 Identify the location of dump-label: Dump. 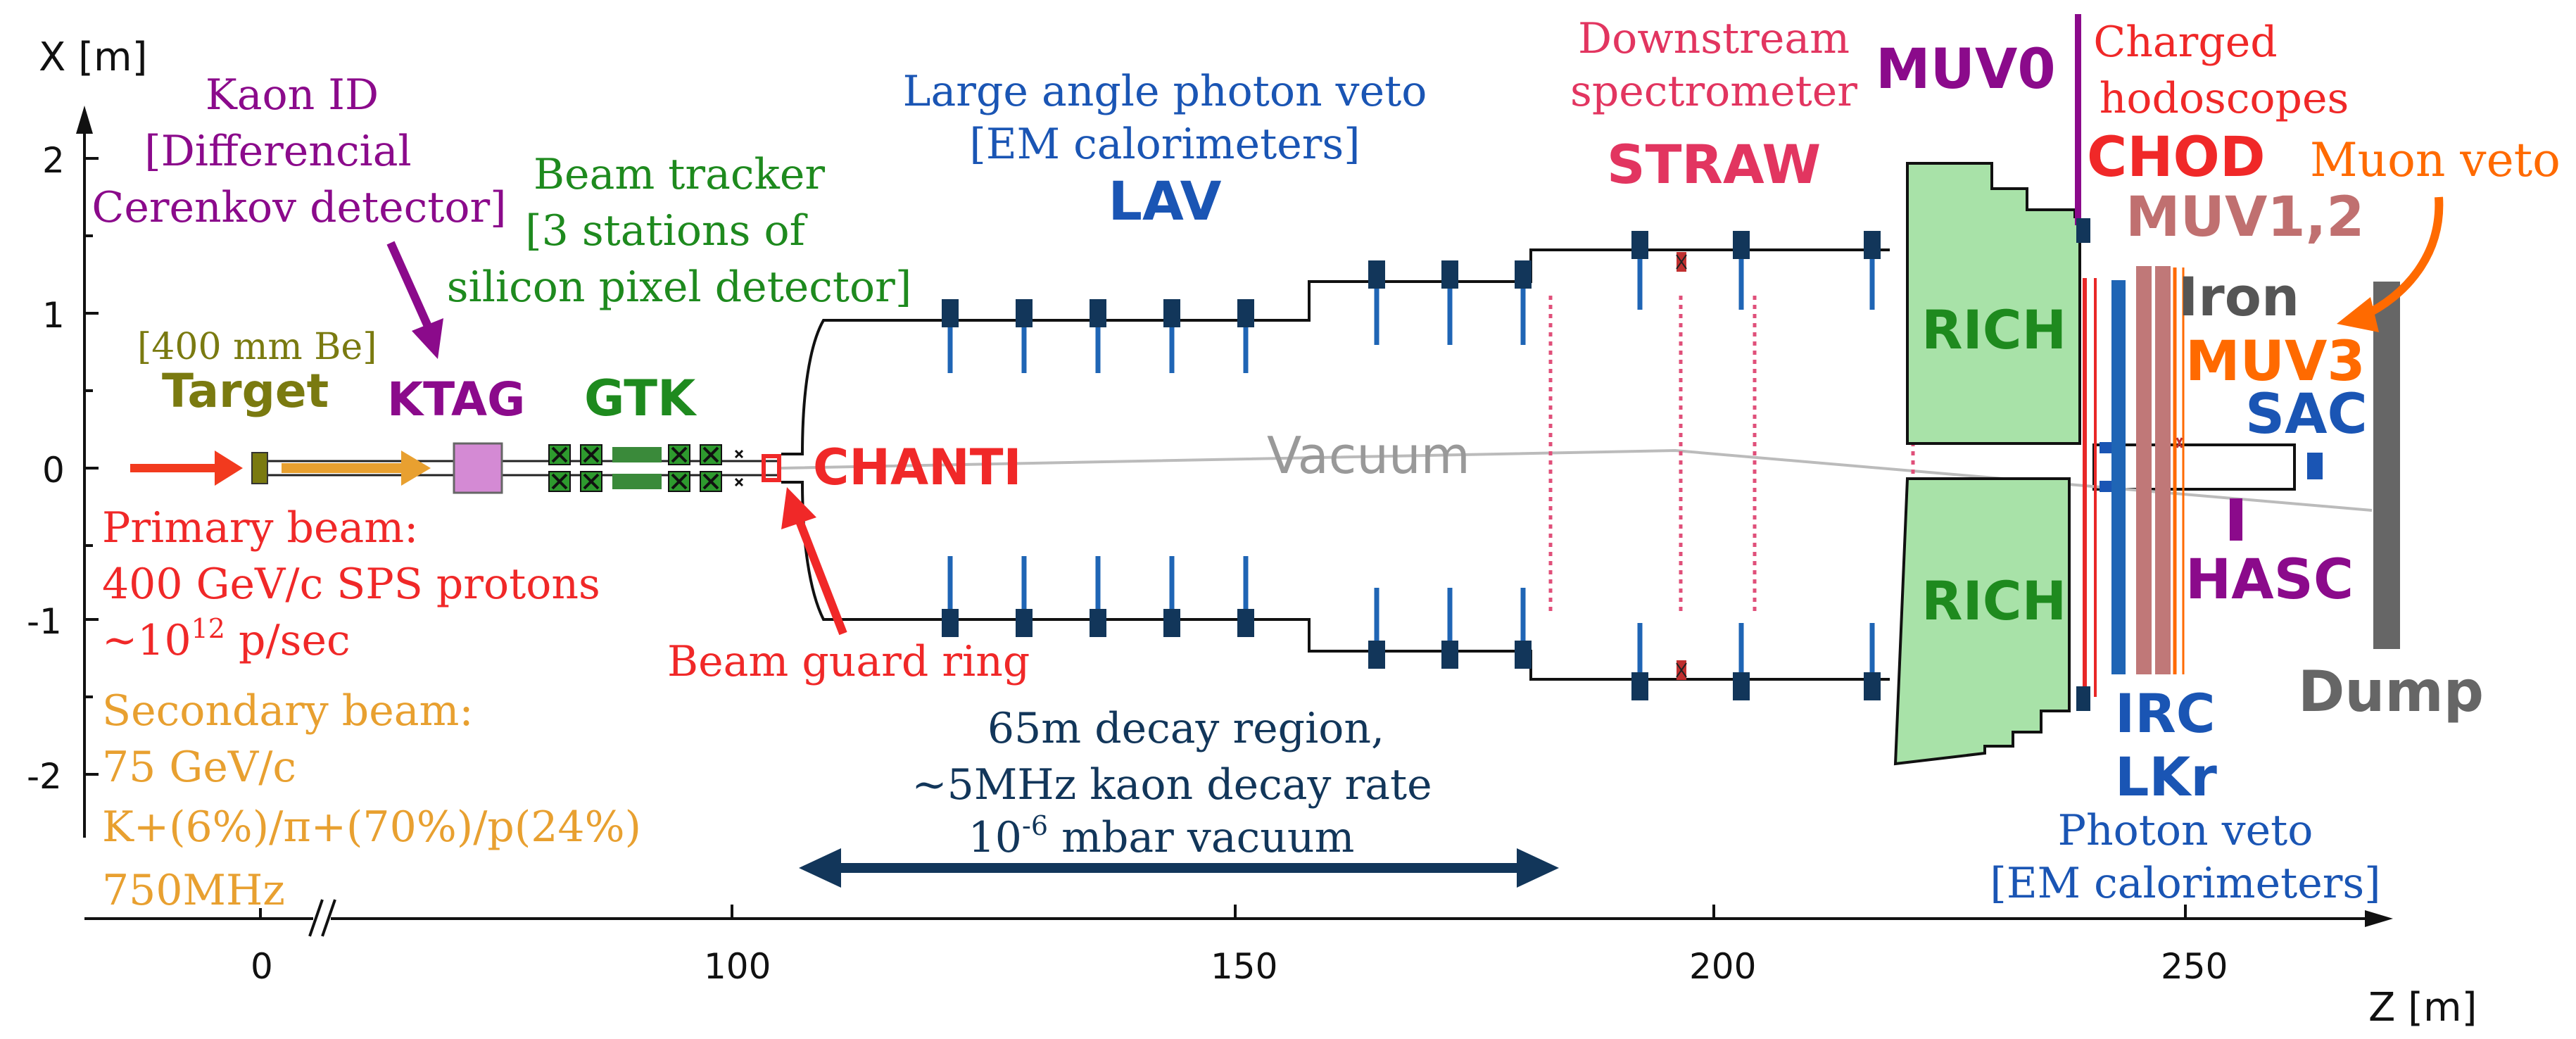
(2391, 691).